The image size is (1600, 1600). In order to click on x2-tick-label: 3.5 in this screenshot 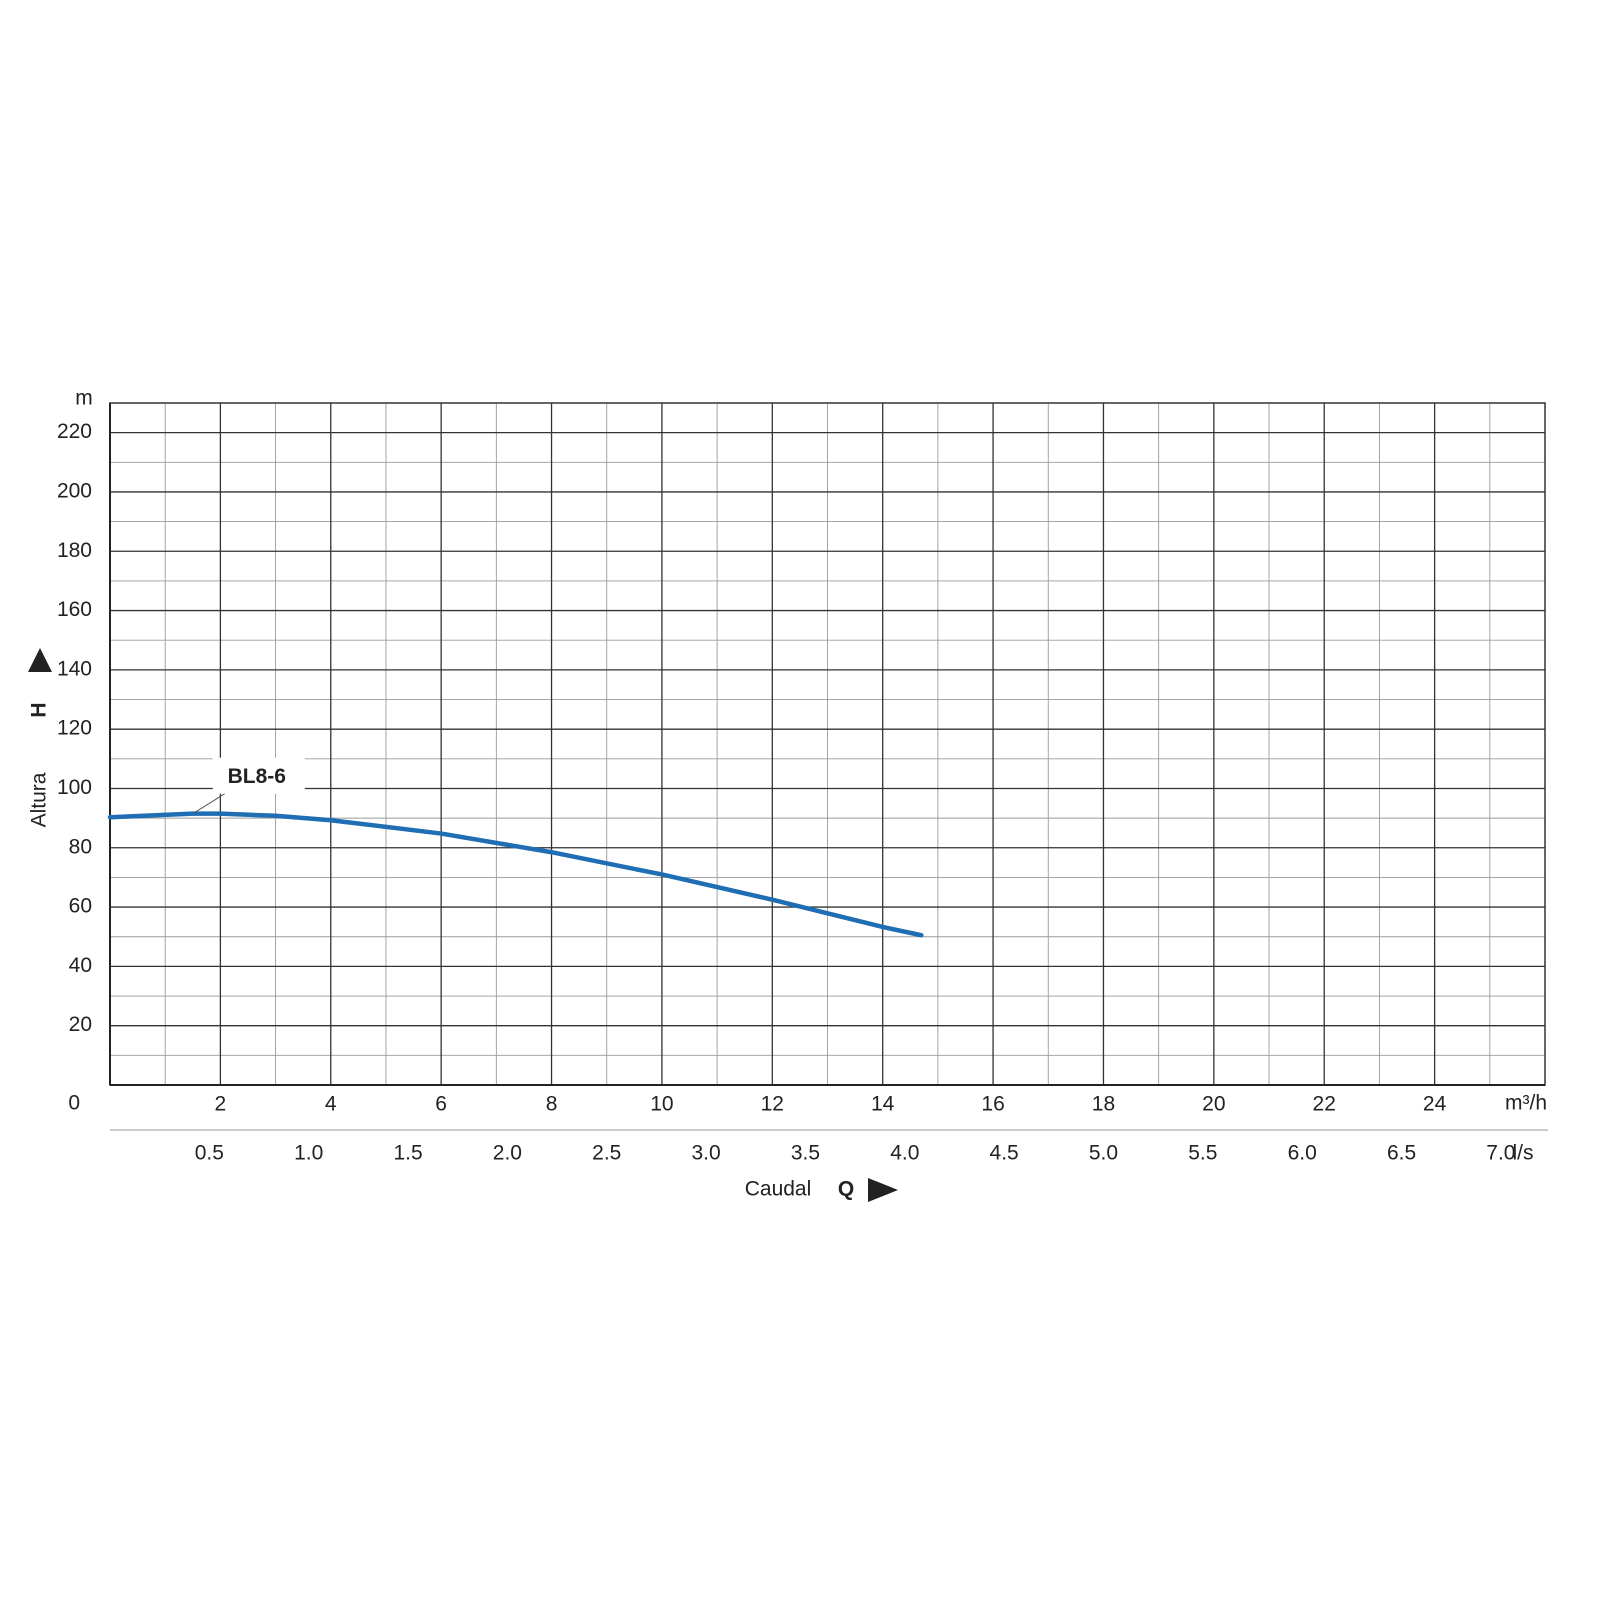, I will do `click(805, 1153)`.